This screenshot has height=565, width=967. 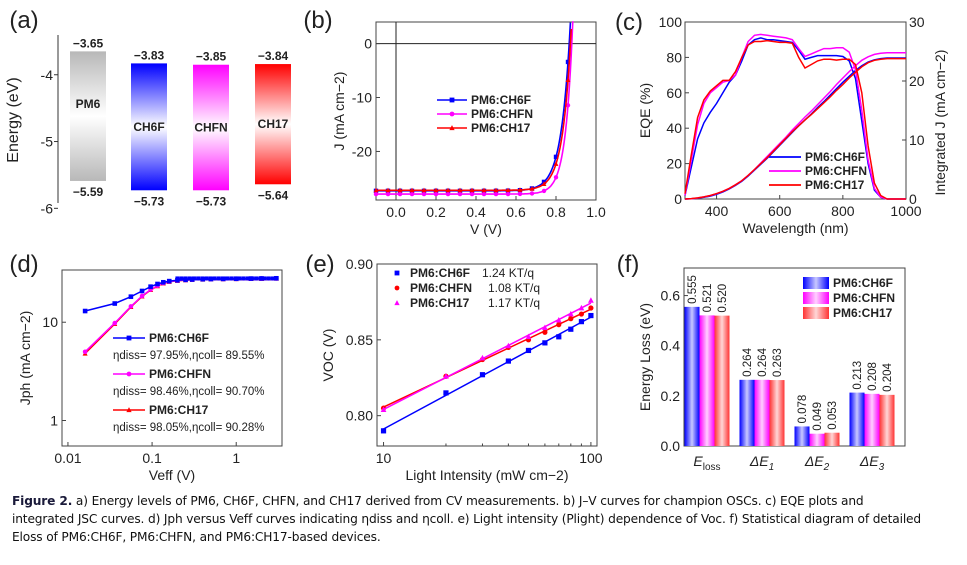 I want to click on y-tick-label-right: 10, so click(x=917, y=140).